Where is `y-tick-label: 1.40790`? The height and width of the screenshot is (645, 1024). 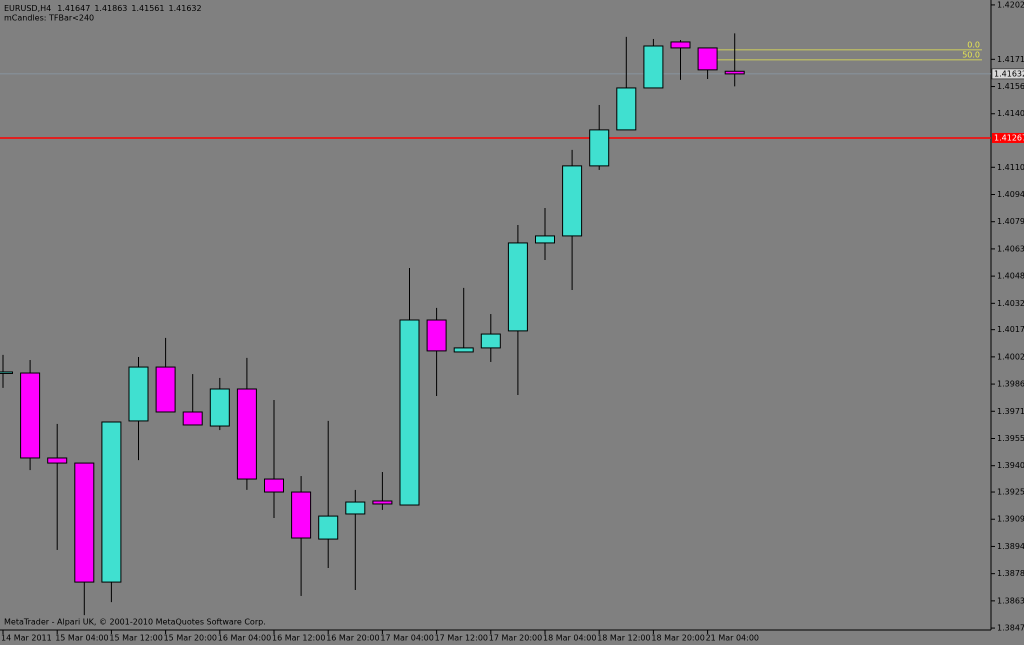 y-tick-label: 1.40790 is located at coordinates (1010, 221).